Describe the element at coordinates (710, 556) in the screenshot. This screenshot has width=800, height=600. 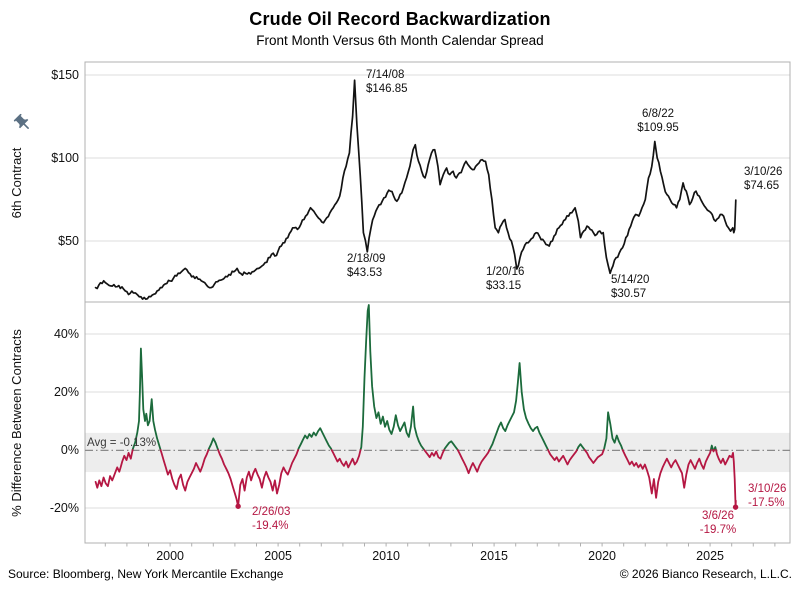
I see `x-tick-label: 2025` at that location.